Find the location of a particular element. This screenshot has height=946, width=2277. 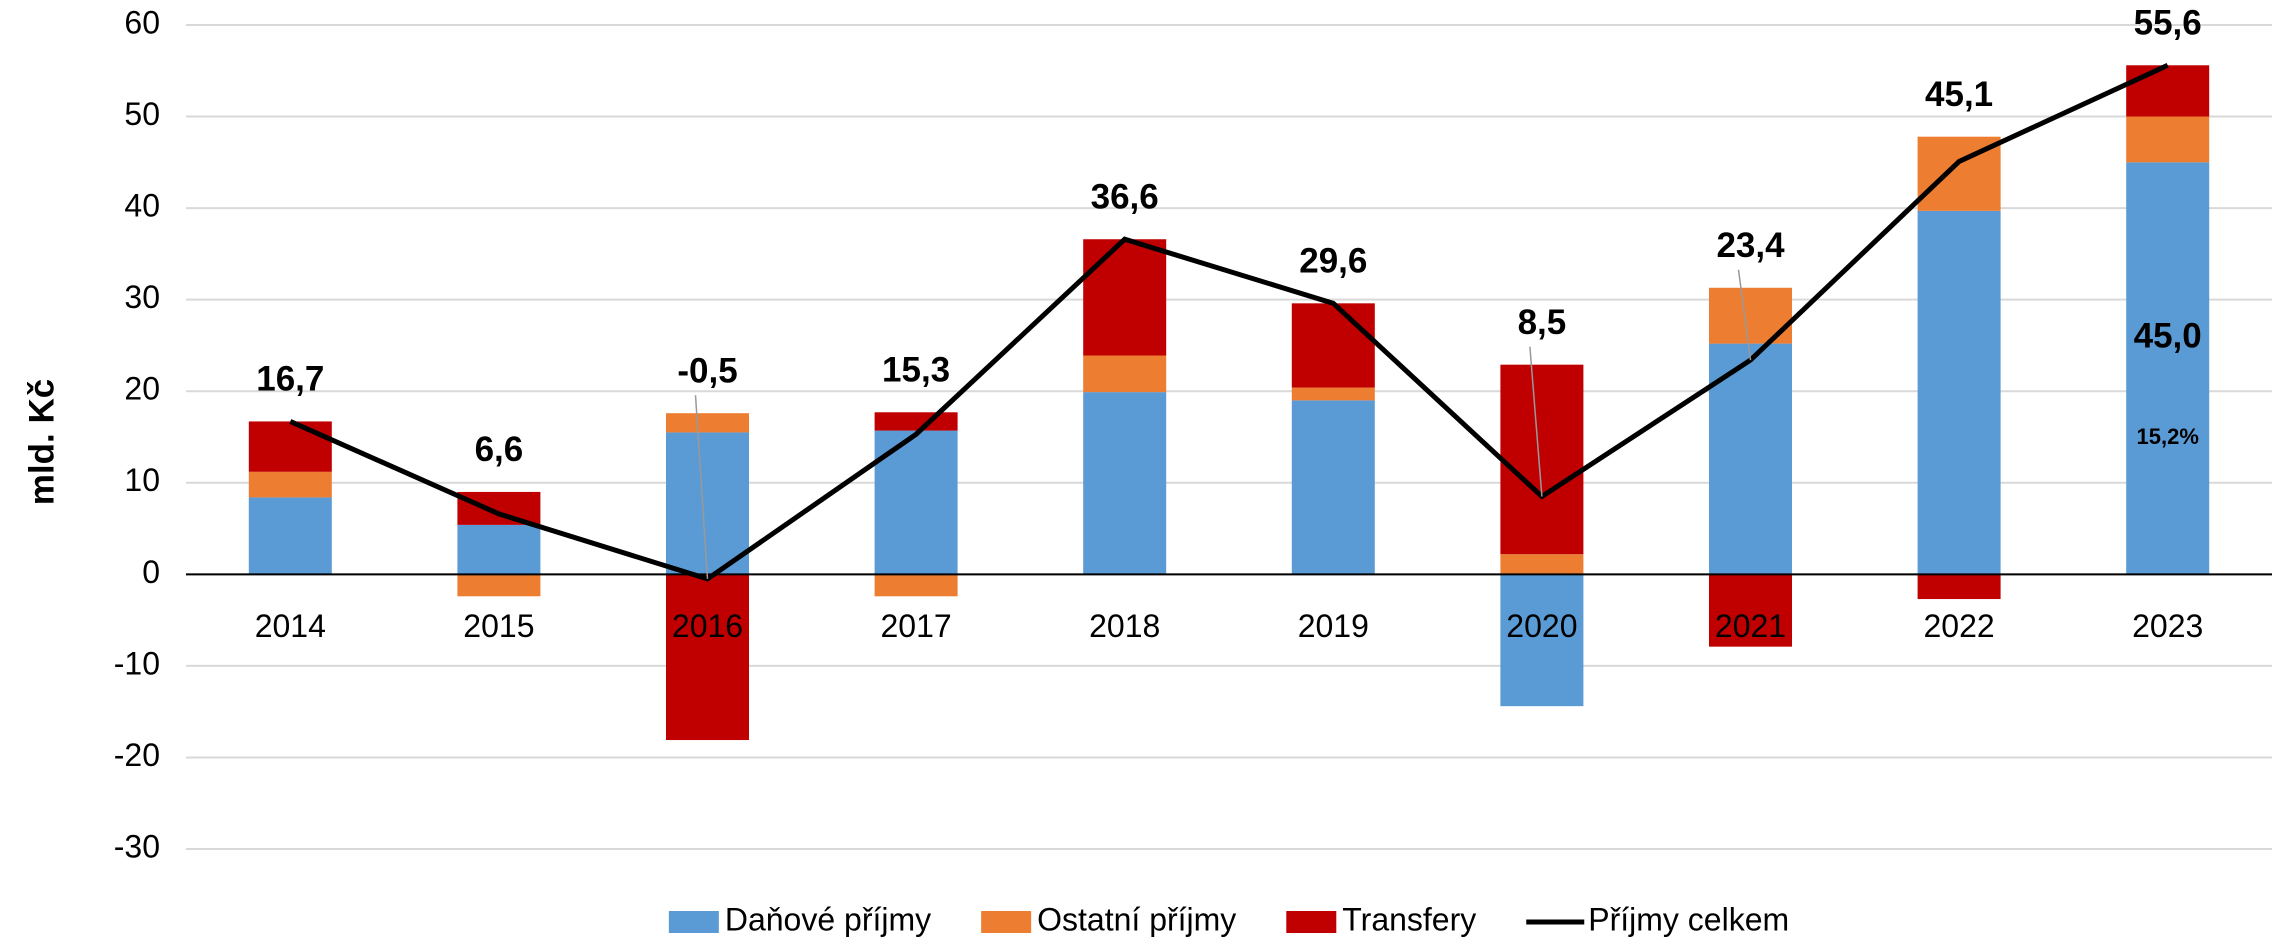

x-tick-label: 2023 is located at coordinates (2167, 626).